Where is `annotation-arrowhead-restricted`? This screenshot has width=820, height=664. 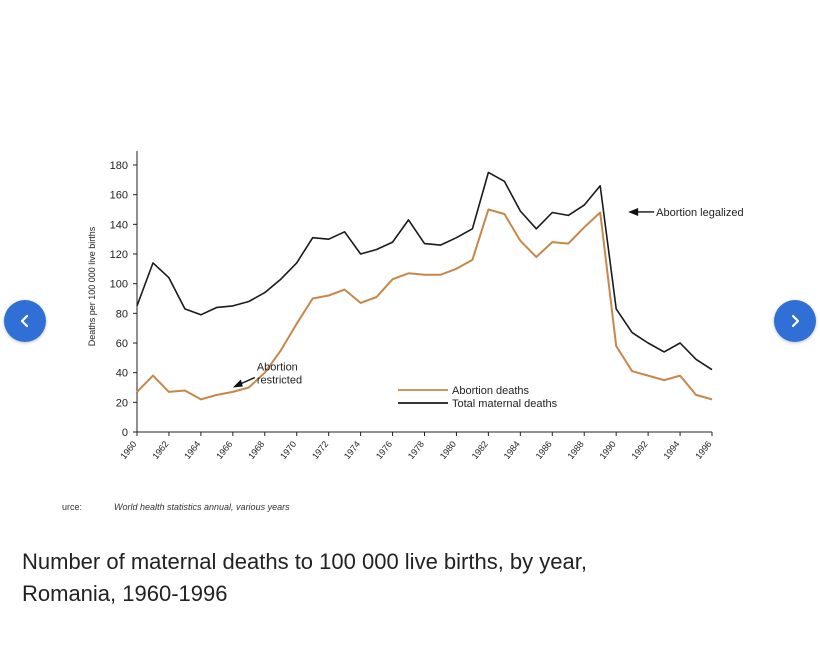 annotation-arrowhead-restricted is located at coordinates (237, 383).